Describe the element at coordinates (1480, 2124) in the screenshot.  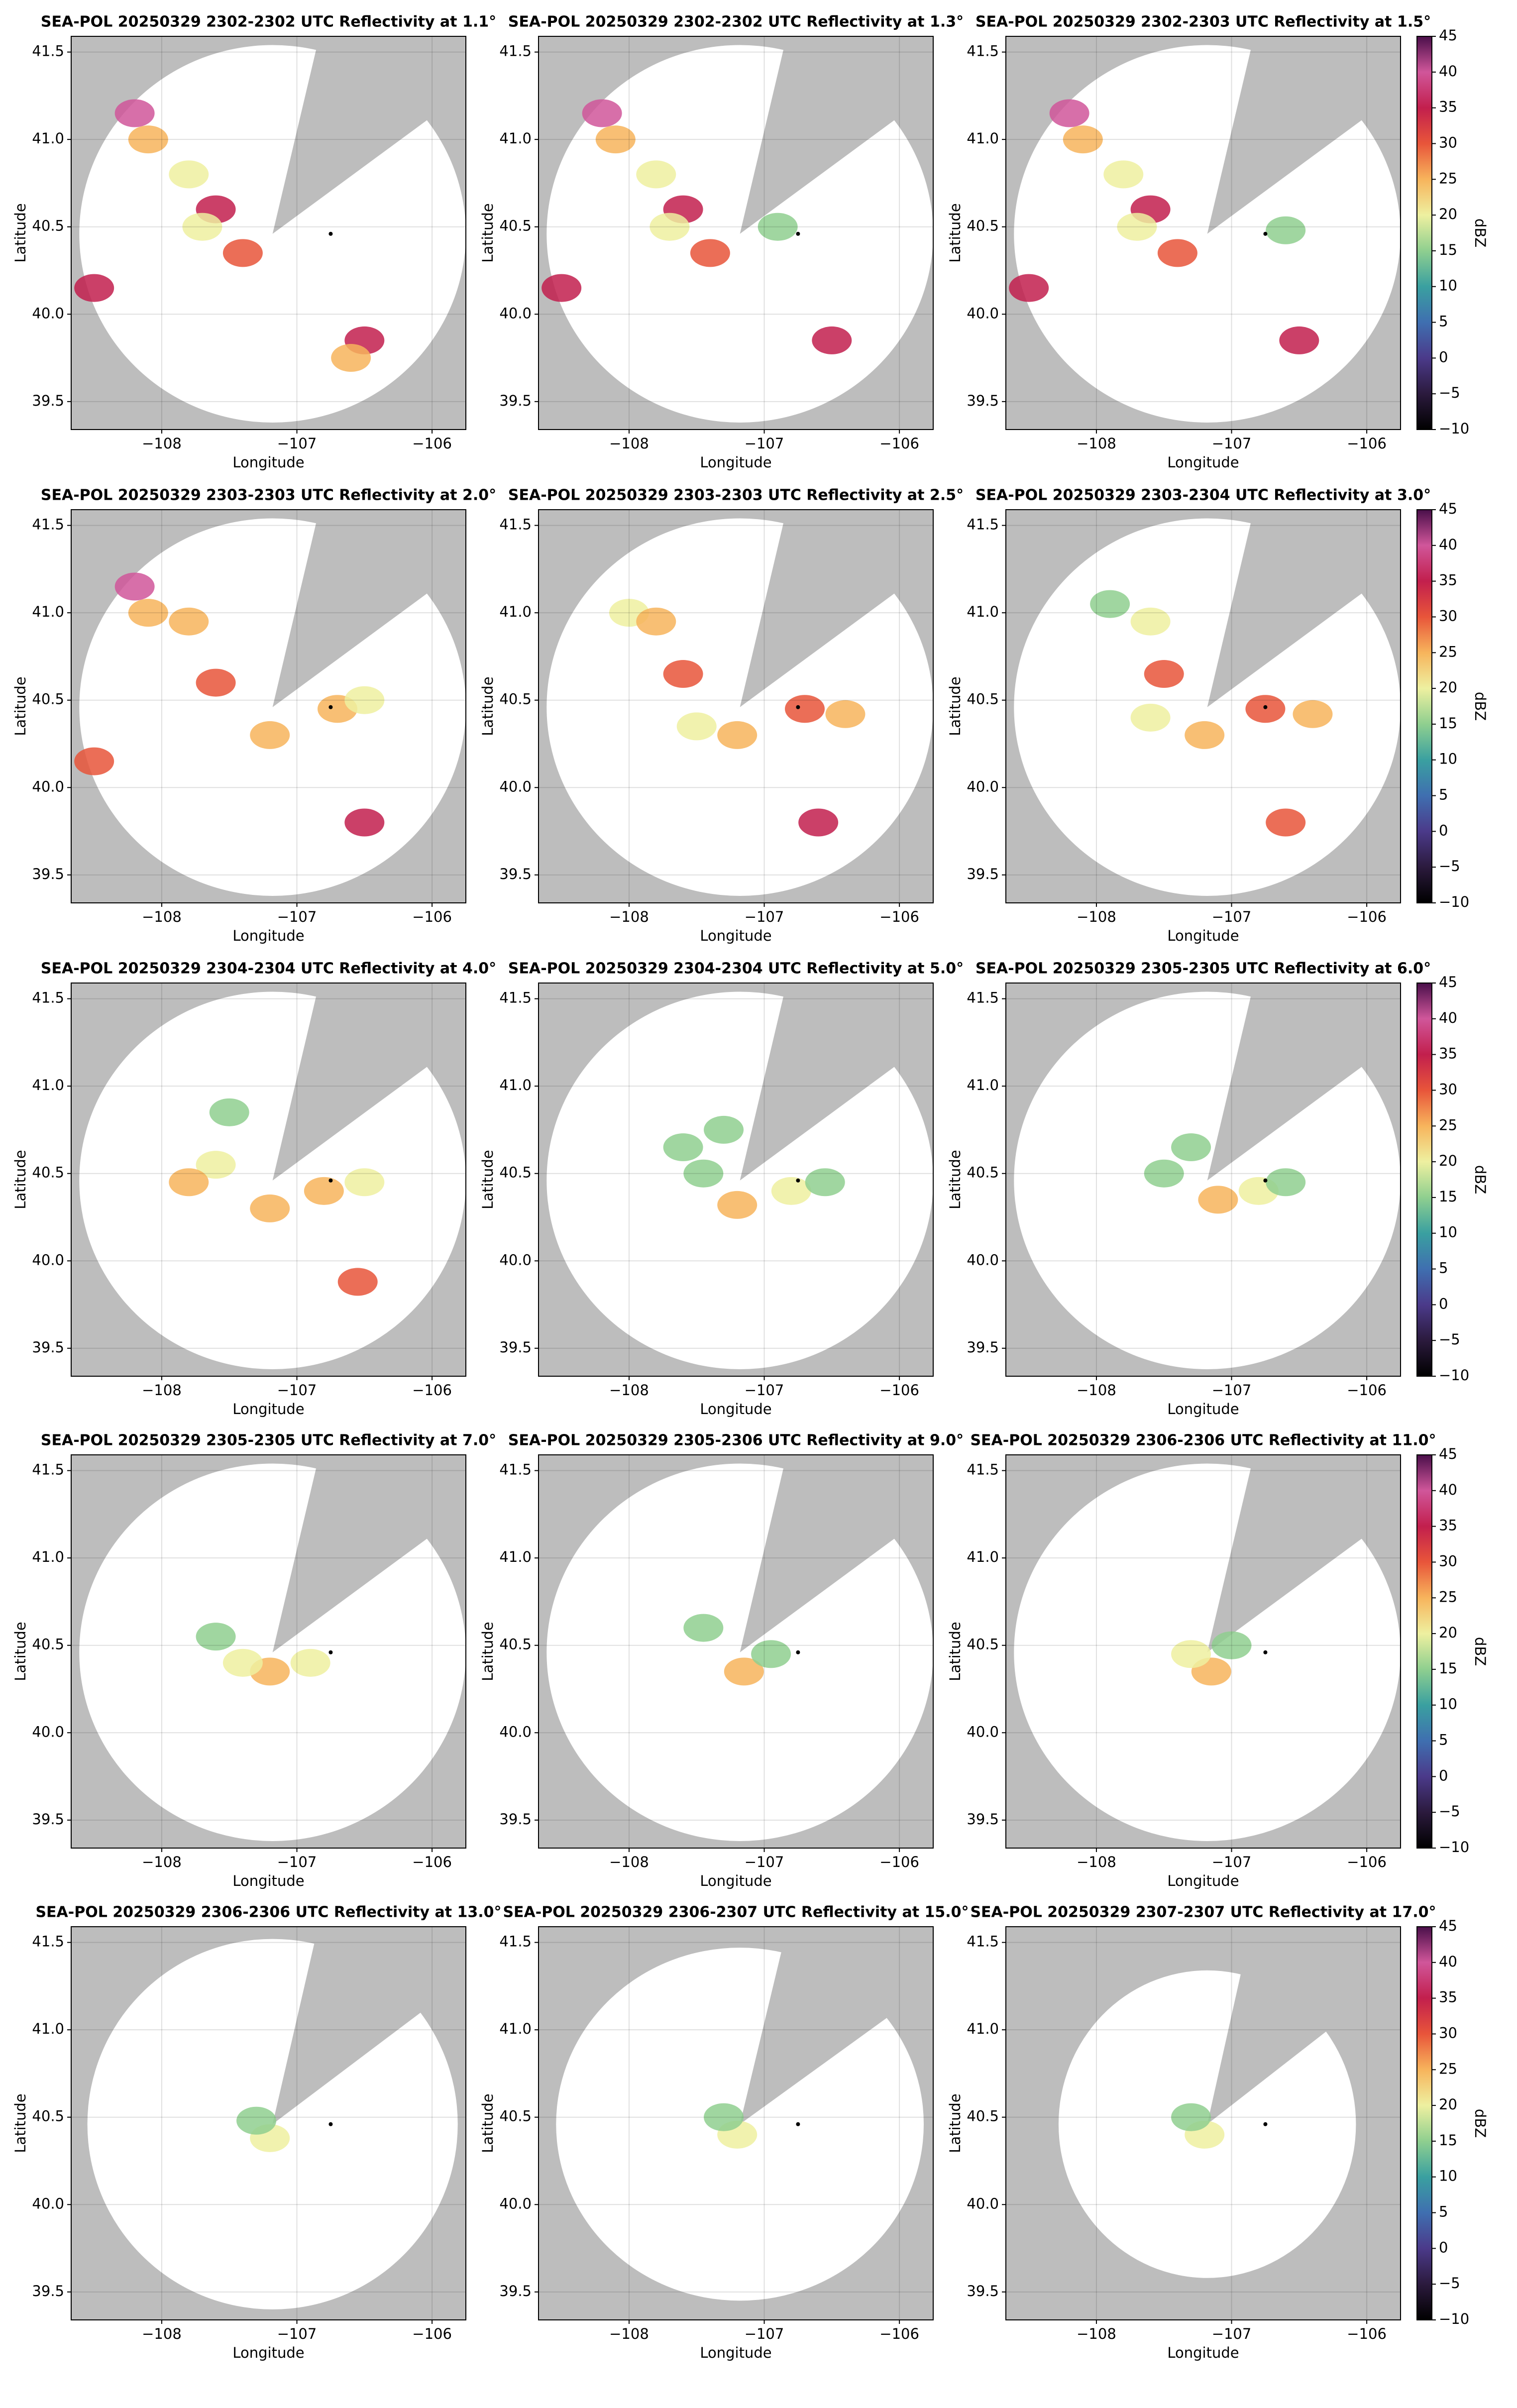
I see `colorbar-label: dBZ` at that location.